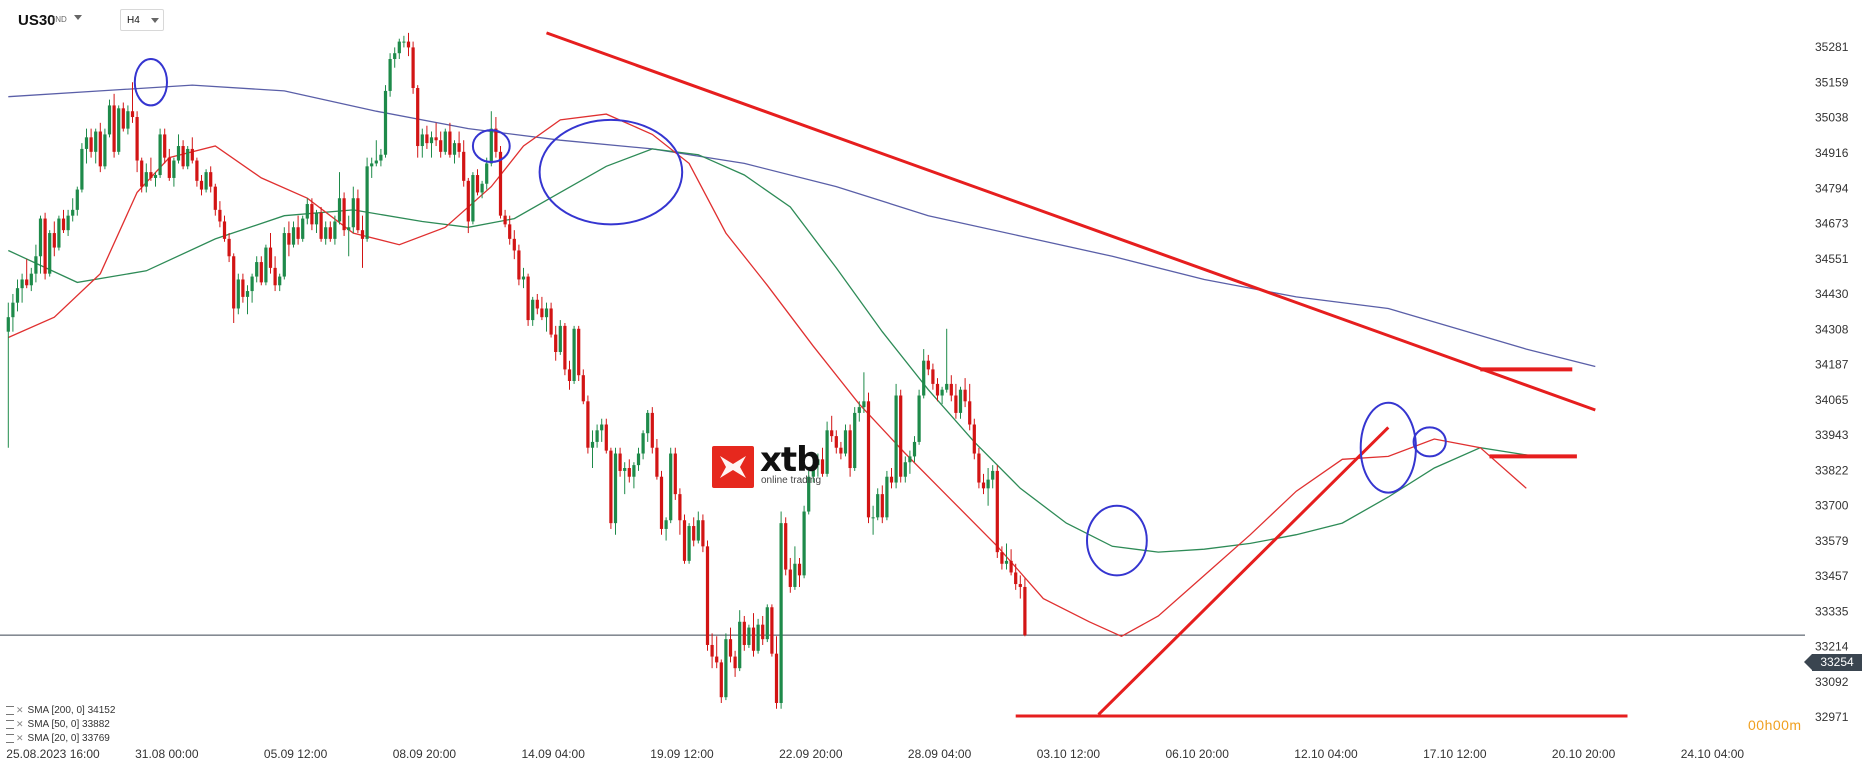  I want to click on current-price-tag: 33254, so click(1833, 662).